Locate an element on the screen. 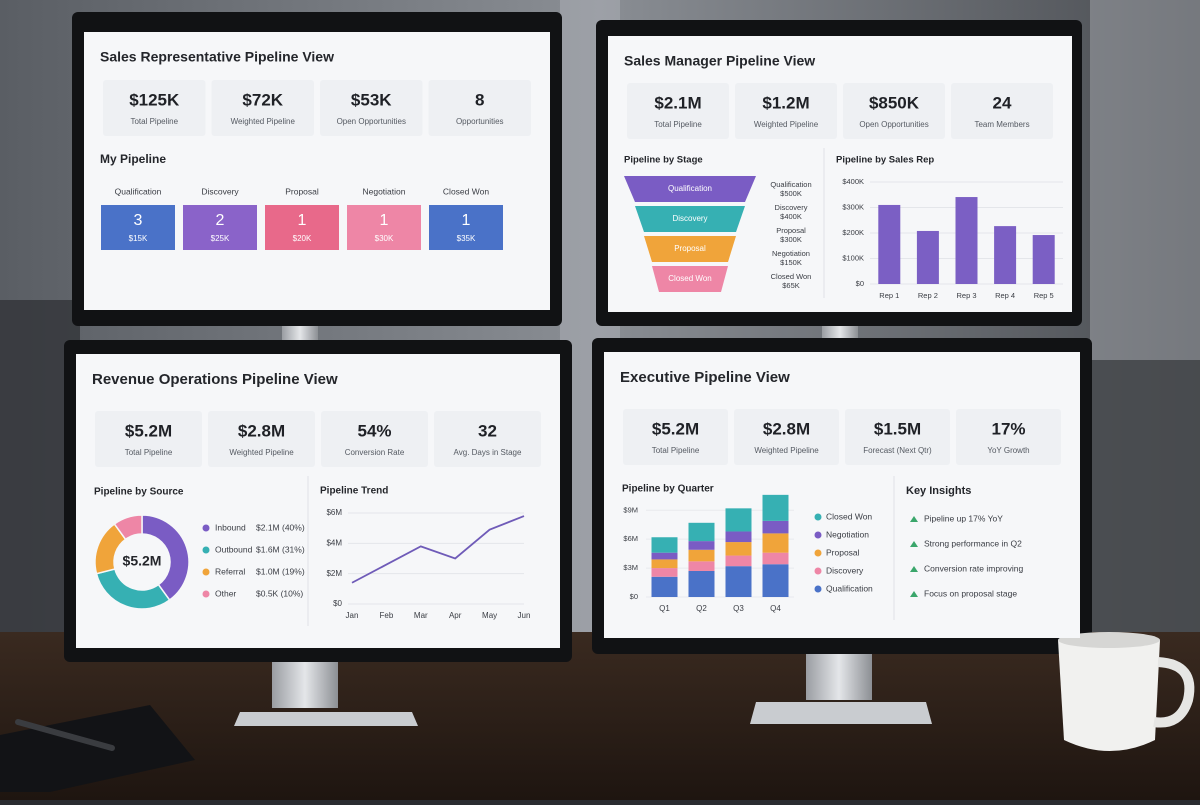 The image size is (1200, 805). kpi-value: 8 is located at coordinates (479, 99).